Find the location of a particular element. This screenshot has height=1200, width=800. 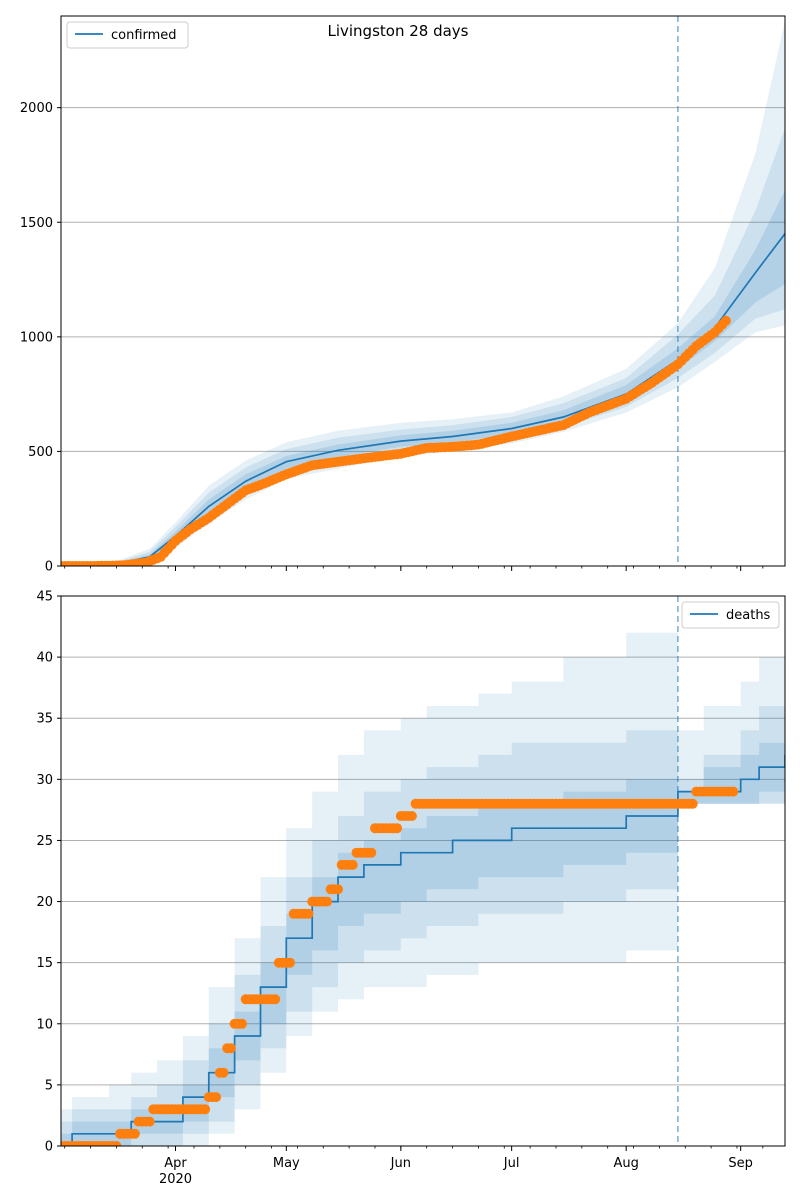

y-tick-label: 15 is located at coordinates (44, 963).